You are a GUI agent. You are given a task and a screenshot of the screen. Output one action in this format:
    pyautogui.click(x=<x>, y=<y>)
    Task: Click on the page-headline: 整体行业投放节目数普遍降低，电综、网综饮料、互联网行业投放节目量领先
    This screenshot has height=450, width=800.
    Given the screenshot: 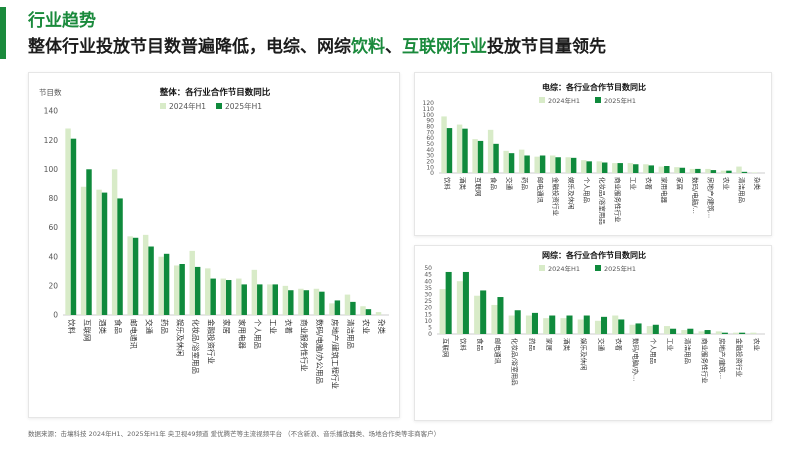 What is the action you would take?
    pyautogui.click(x=317, y=44)
    